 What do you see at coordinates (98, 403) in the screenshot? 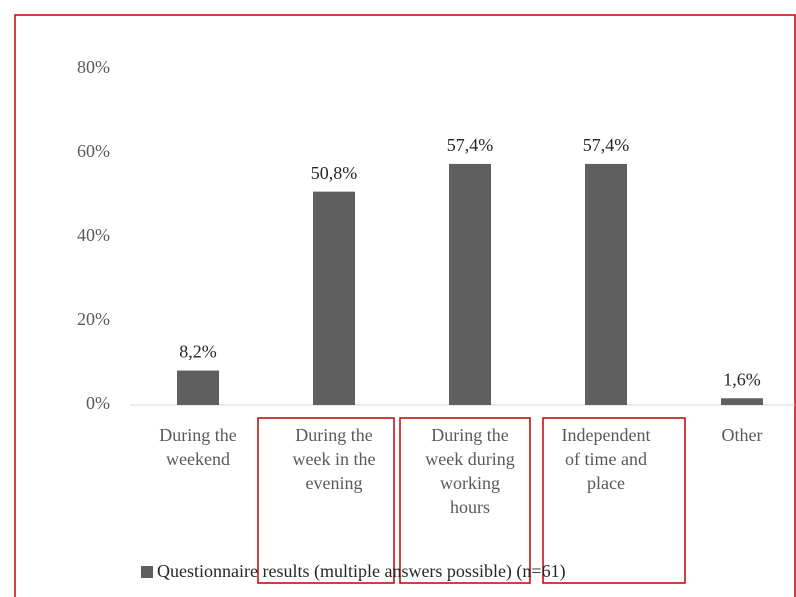
I see `y-tick-label: 0%` at bounding box center [98, 403].